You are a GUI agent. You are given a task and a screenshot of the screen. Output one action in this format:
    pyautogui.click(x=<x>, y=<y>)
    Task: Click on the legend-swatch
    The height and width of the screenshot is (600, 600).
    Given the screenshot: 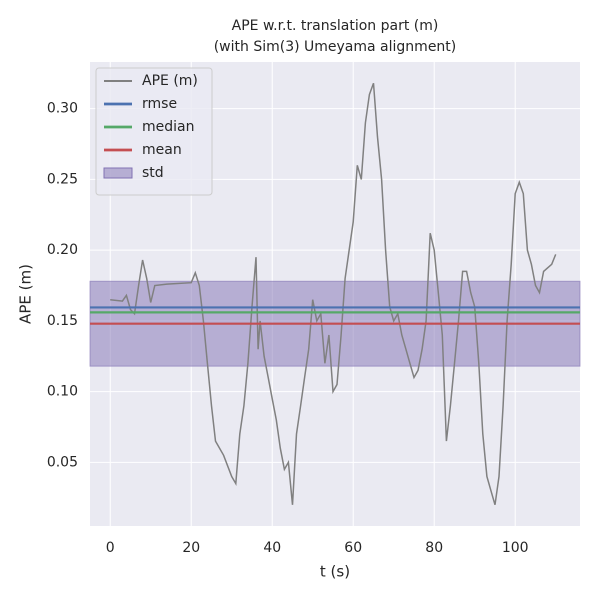 What is the action you would take?
    pyautogui.click(x=118, y=173)
    